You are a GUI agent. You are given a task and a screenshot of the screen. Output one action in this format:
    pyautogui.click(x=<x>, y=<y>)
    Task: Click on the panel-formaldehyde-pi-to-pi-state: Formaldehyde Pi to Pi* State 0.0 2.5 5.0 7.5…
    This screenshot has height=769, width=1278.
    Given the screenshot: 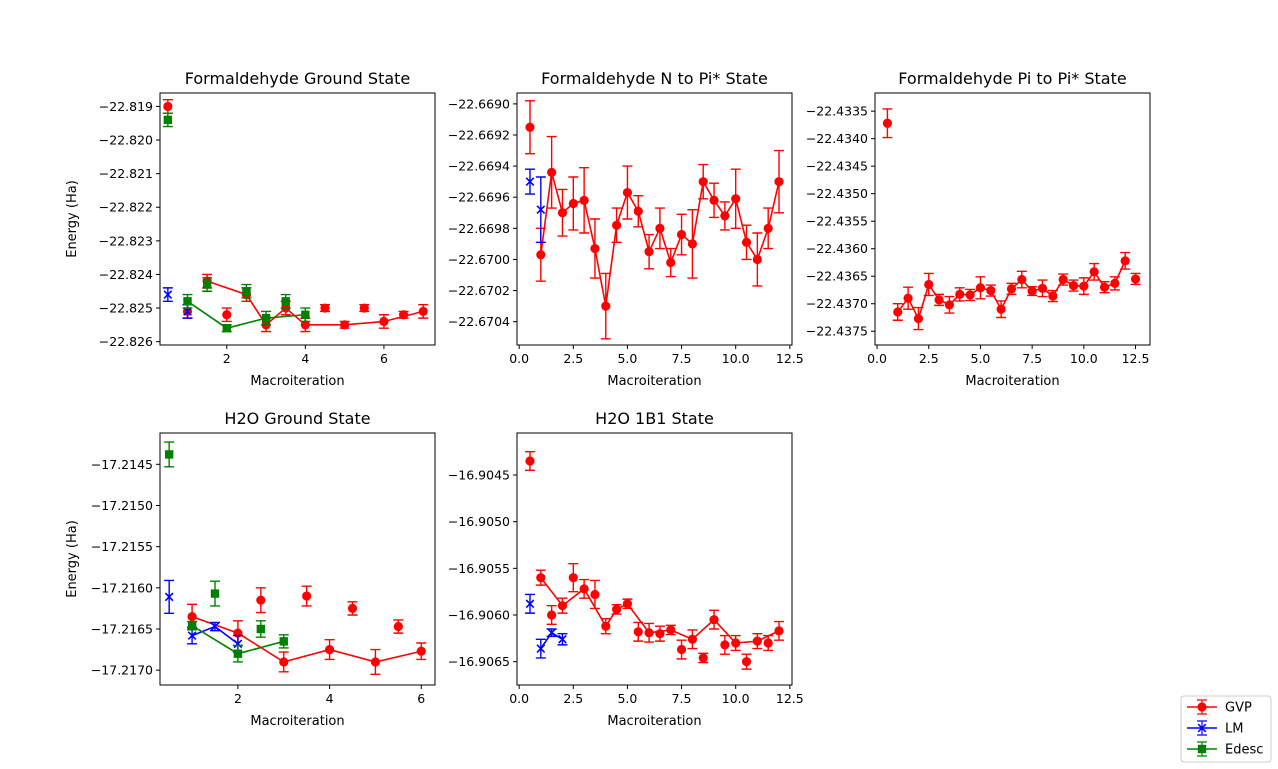 What is the action you would take?
    pyautogui.click(x=978, y=229)
    